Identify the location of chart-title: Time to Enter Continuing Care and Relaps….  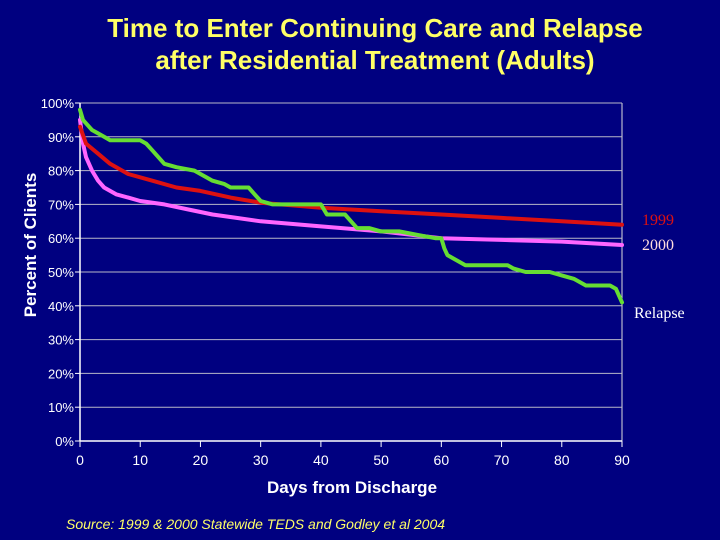
(360, 44).